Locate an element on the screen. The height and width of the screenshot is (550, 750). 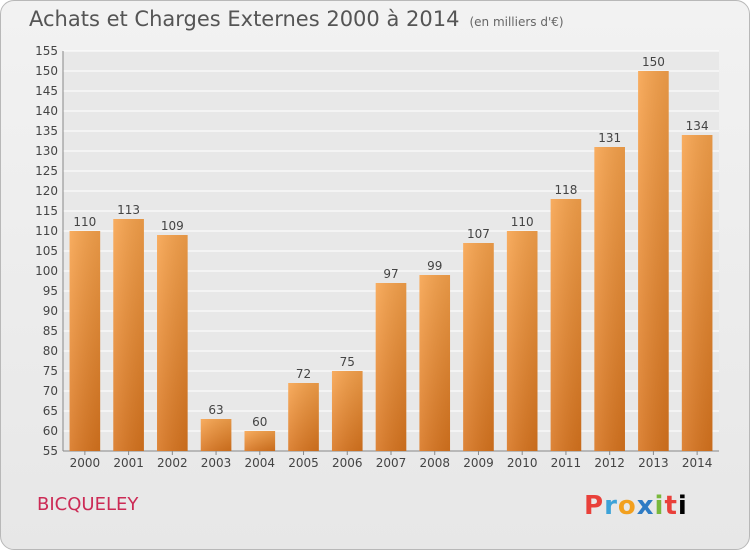
x-tick-label: 2009 is located at coordinates (478, 463).